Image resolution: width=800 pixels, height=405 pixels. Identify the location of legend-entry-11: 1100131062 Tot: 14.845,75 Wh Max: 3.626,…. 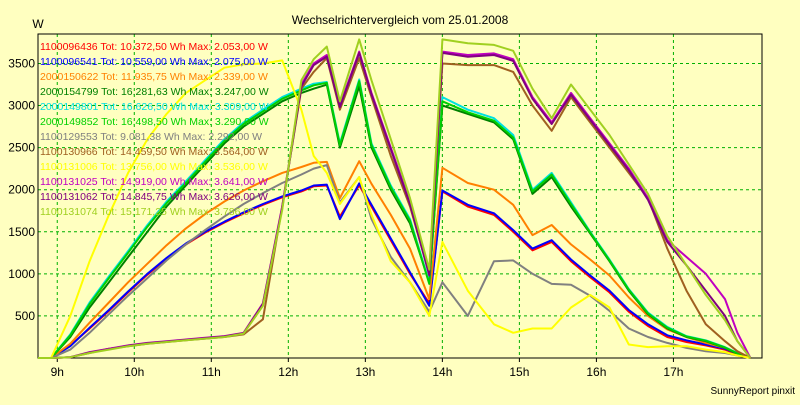
(154, 197).